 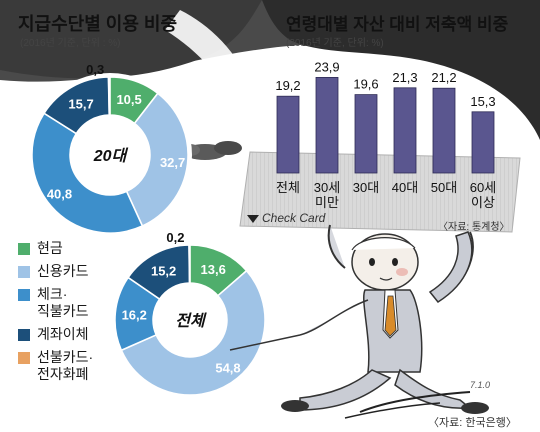 What do you see at coordinates (405, 187) in the screenshot?
I see `bar-category-3: 40대` at bounding box center [405, 187].